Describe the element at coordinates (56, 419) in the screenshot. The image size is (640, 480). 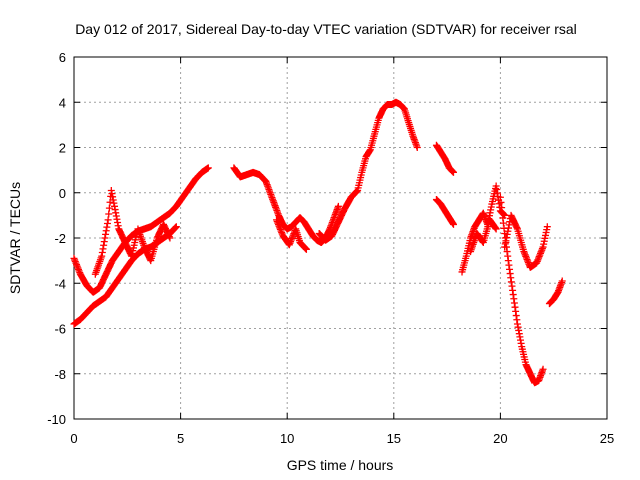
I see `y-tick-label: -10` at that location.